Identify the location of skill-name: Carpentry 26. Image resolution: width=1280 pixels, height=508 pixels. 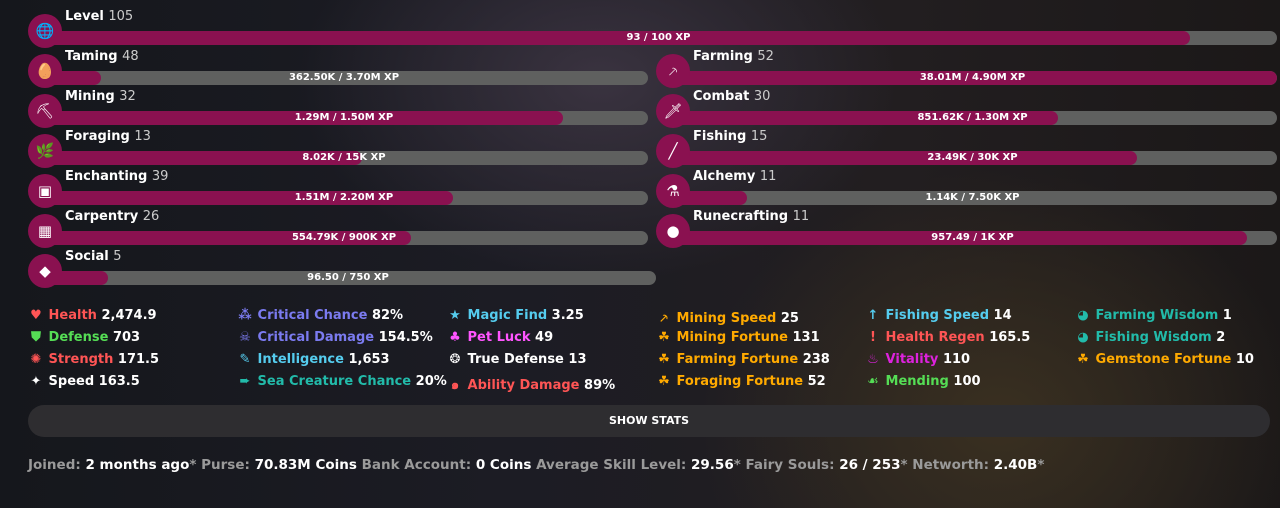
(112, 216).